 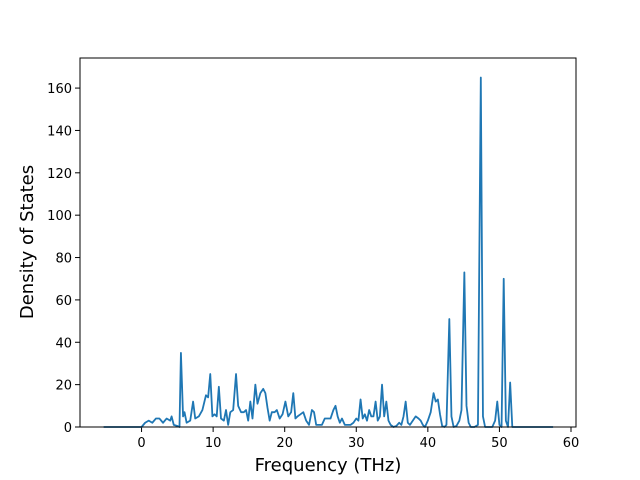 I want to click on y-tick-label: 120, so click(x=59, y=174).